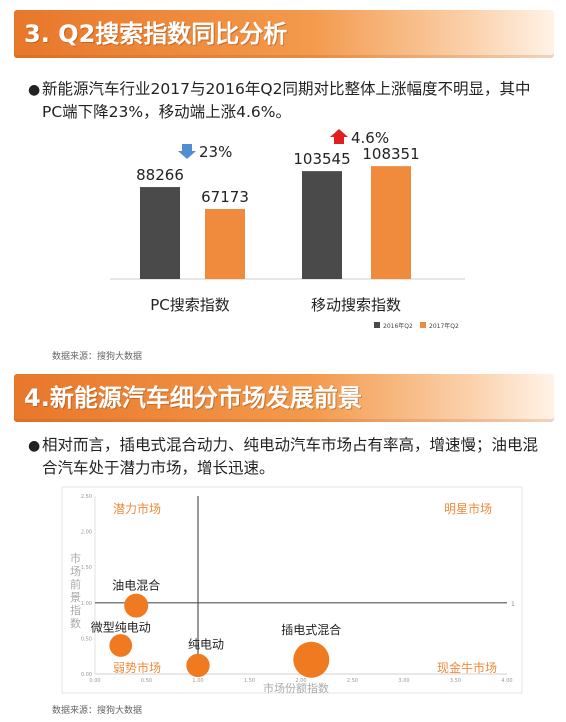 This screenshot has width=566, height=722. I want to click on quadrant-label-weak: 弱势市场, so click(137, 667).